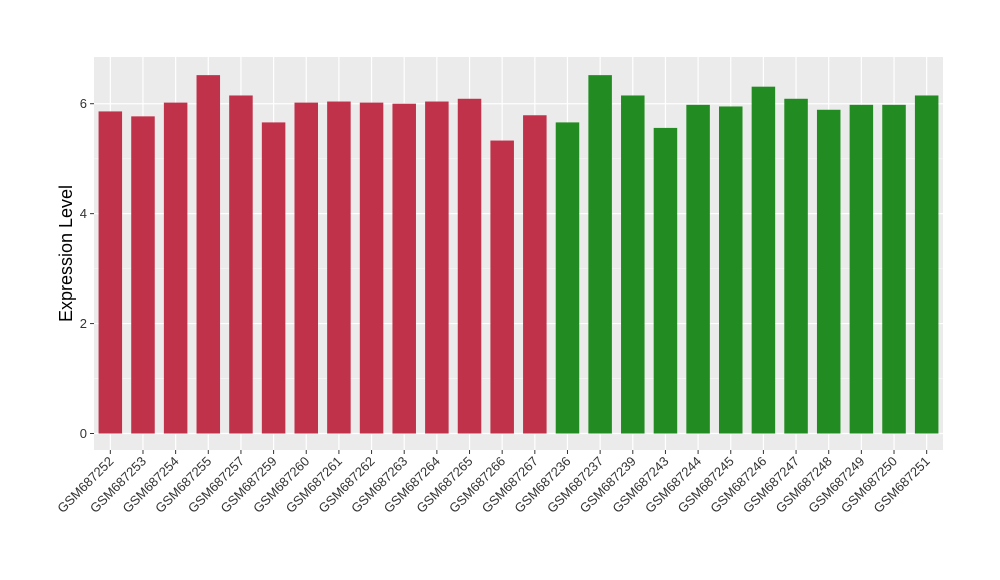  Describe the element at coordinates (87, 268) in the screenshot. I see `y-axis: 0 2 4 6` at that location.